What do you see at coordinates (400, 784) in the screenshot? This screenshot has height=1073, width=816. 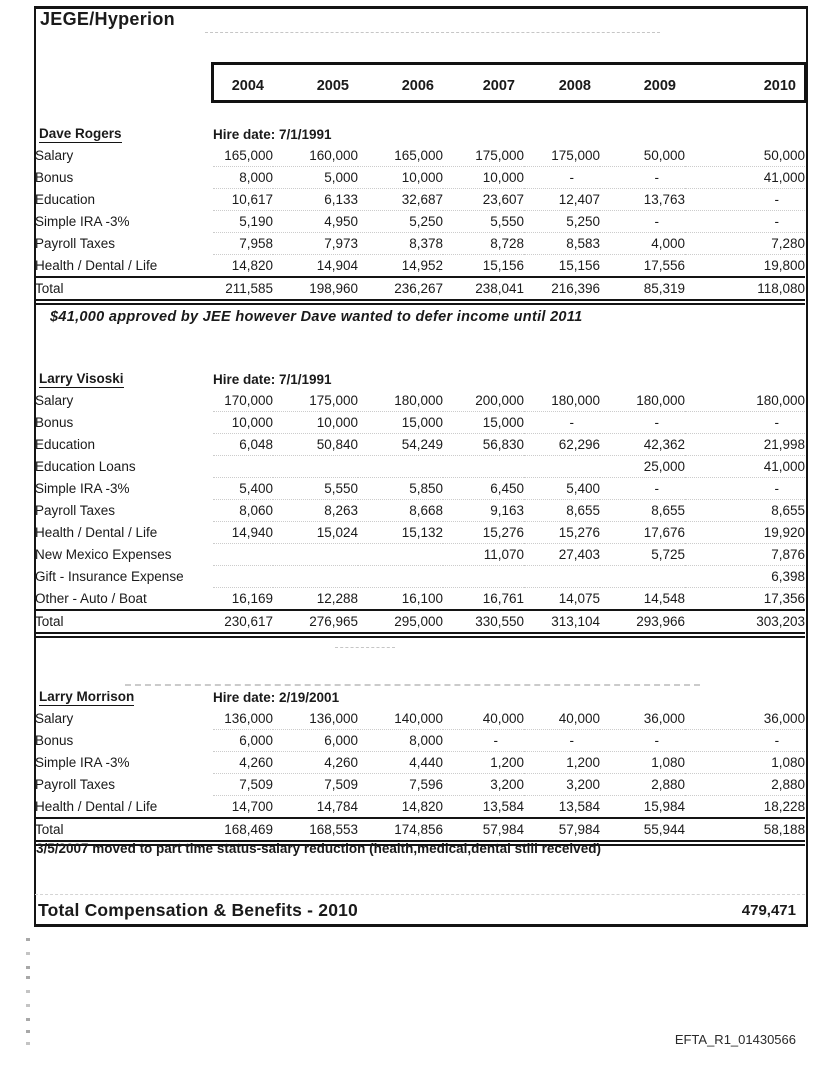 I see `cell-value: 7,596` at bounding box center [400, 784].